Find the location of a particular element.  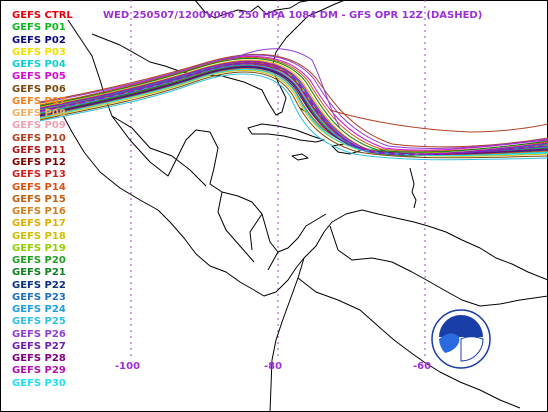

contour-outlier-north is located at coordinates (285, 88).